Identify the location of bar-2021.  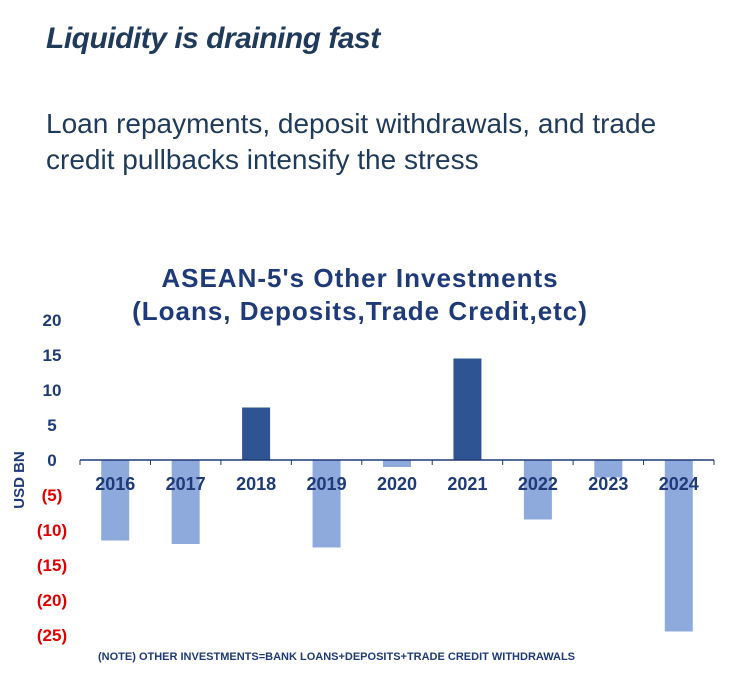
(467, 409).